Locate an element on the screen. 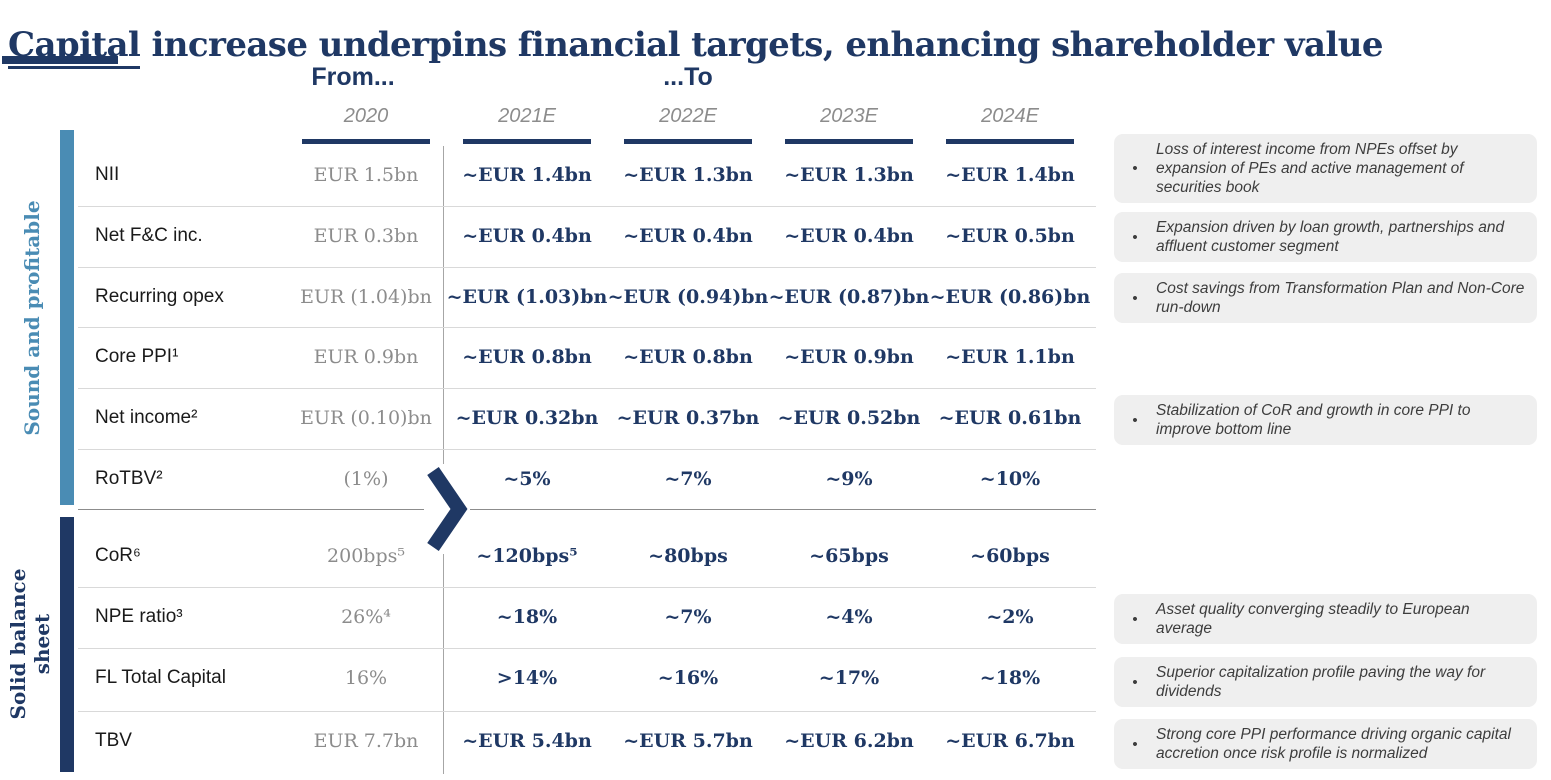  table-row: NPE ratio³ 26%⁴ ~18% ~7% ~4% ~2% is located at coordinates (550, 617).